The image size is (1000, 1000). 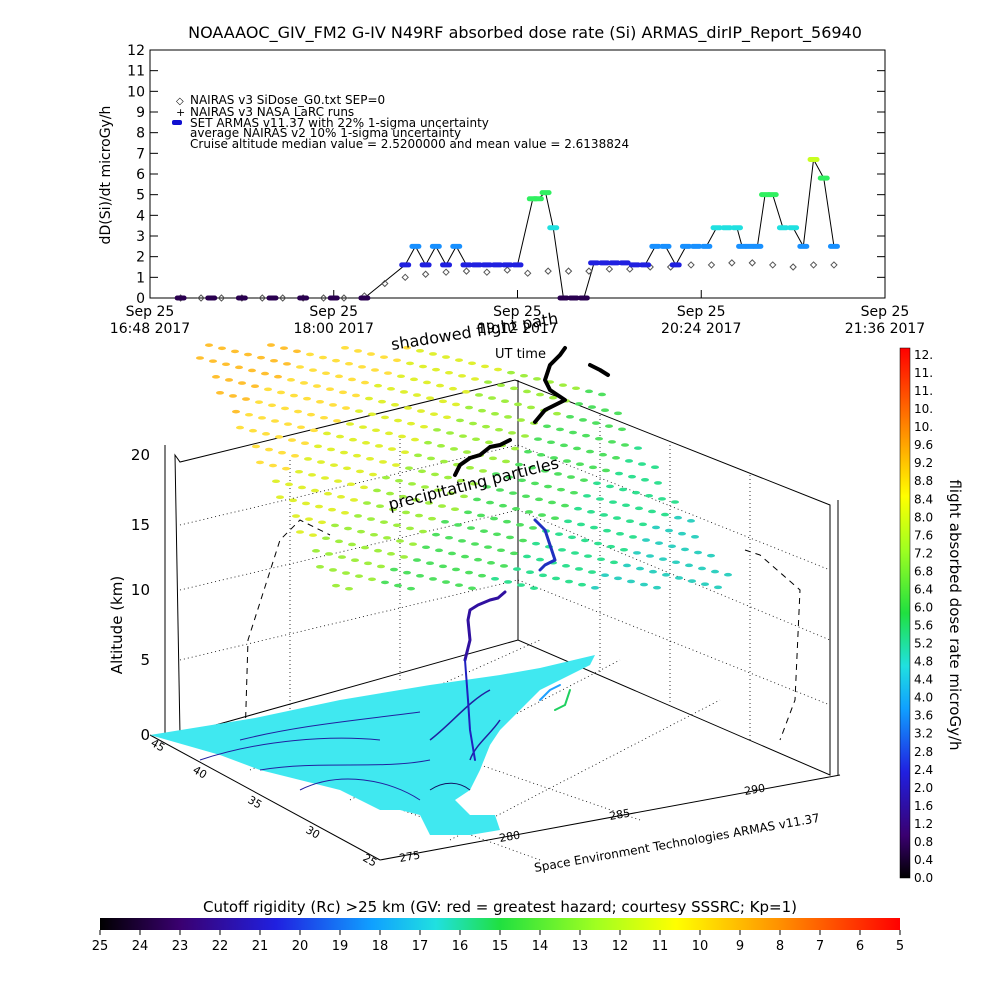 What do you see at coordinates (700, 946) in the screenshot?
I see `rigidity-colorbar-tick-label: 10` at bounding box center [700, 946].